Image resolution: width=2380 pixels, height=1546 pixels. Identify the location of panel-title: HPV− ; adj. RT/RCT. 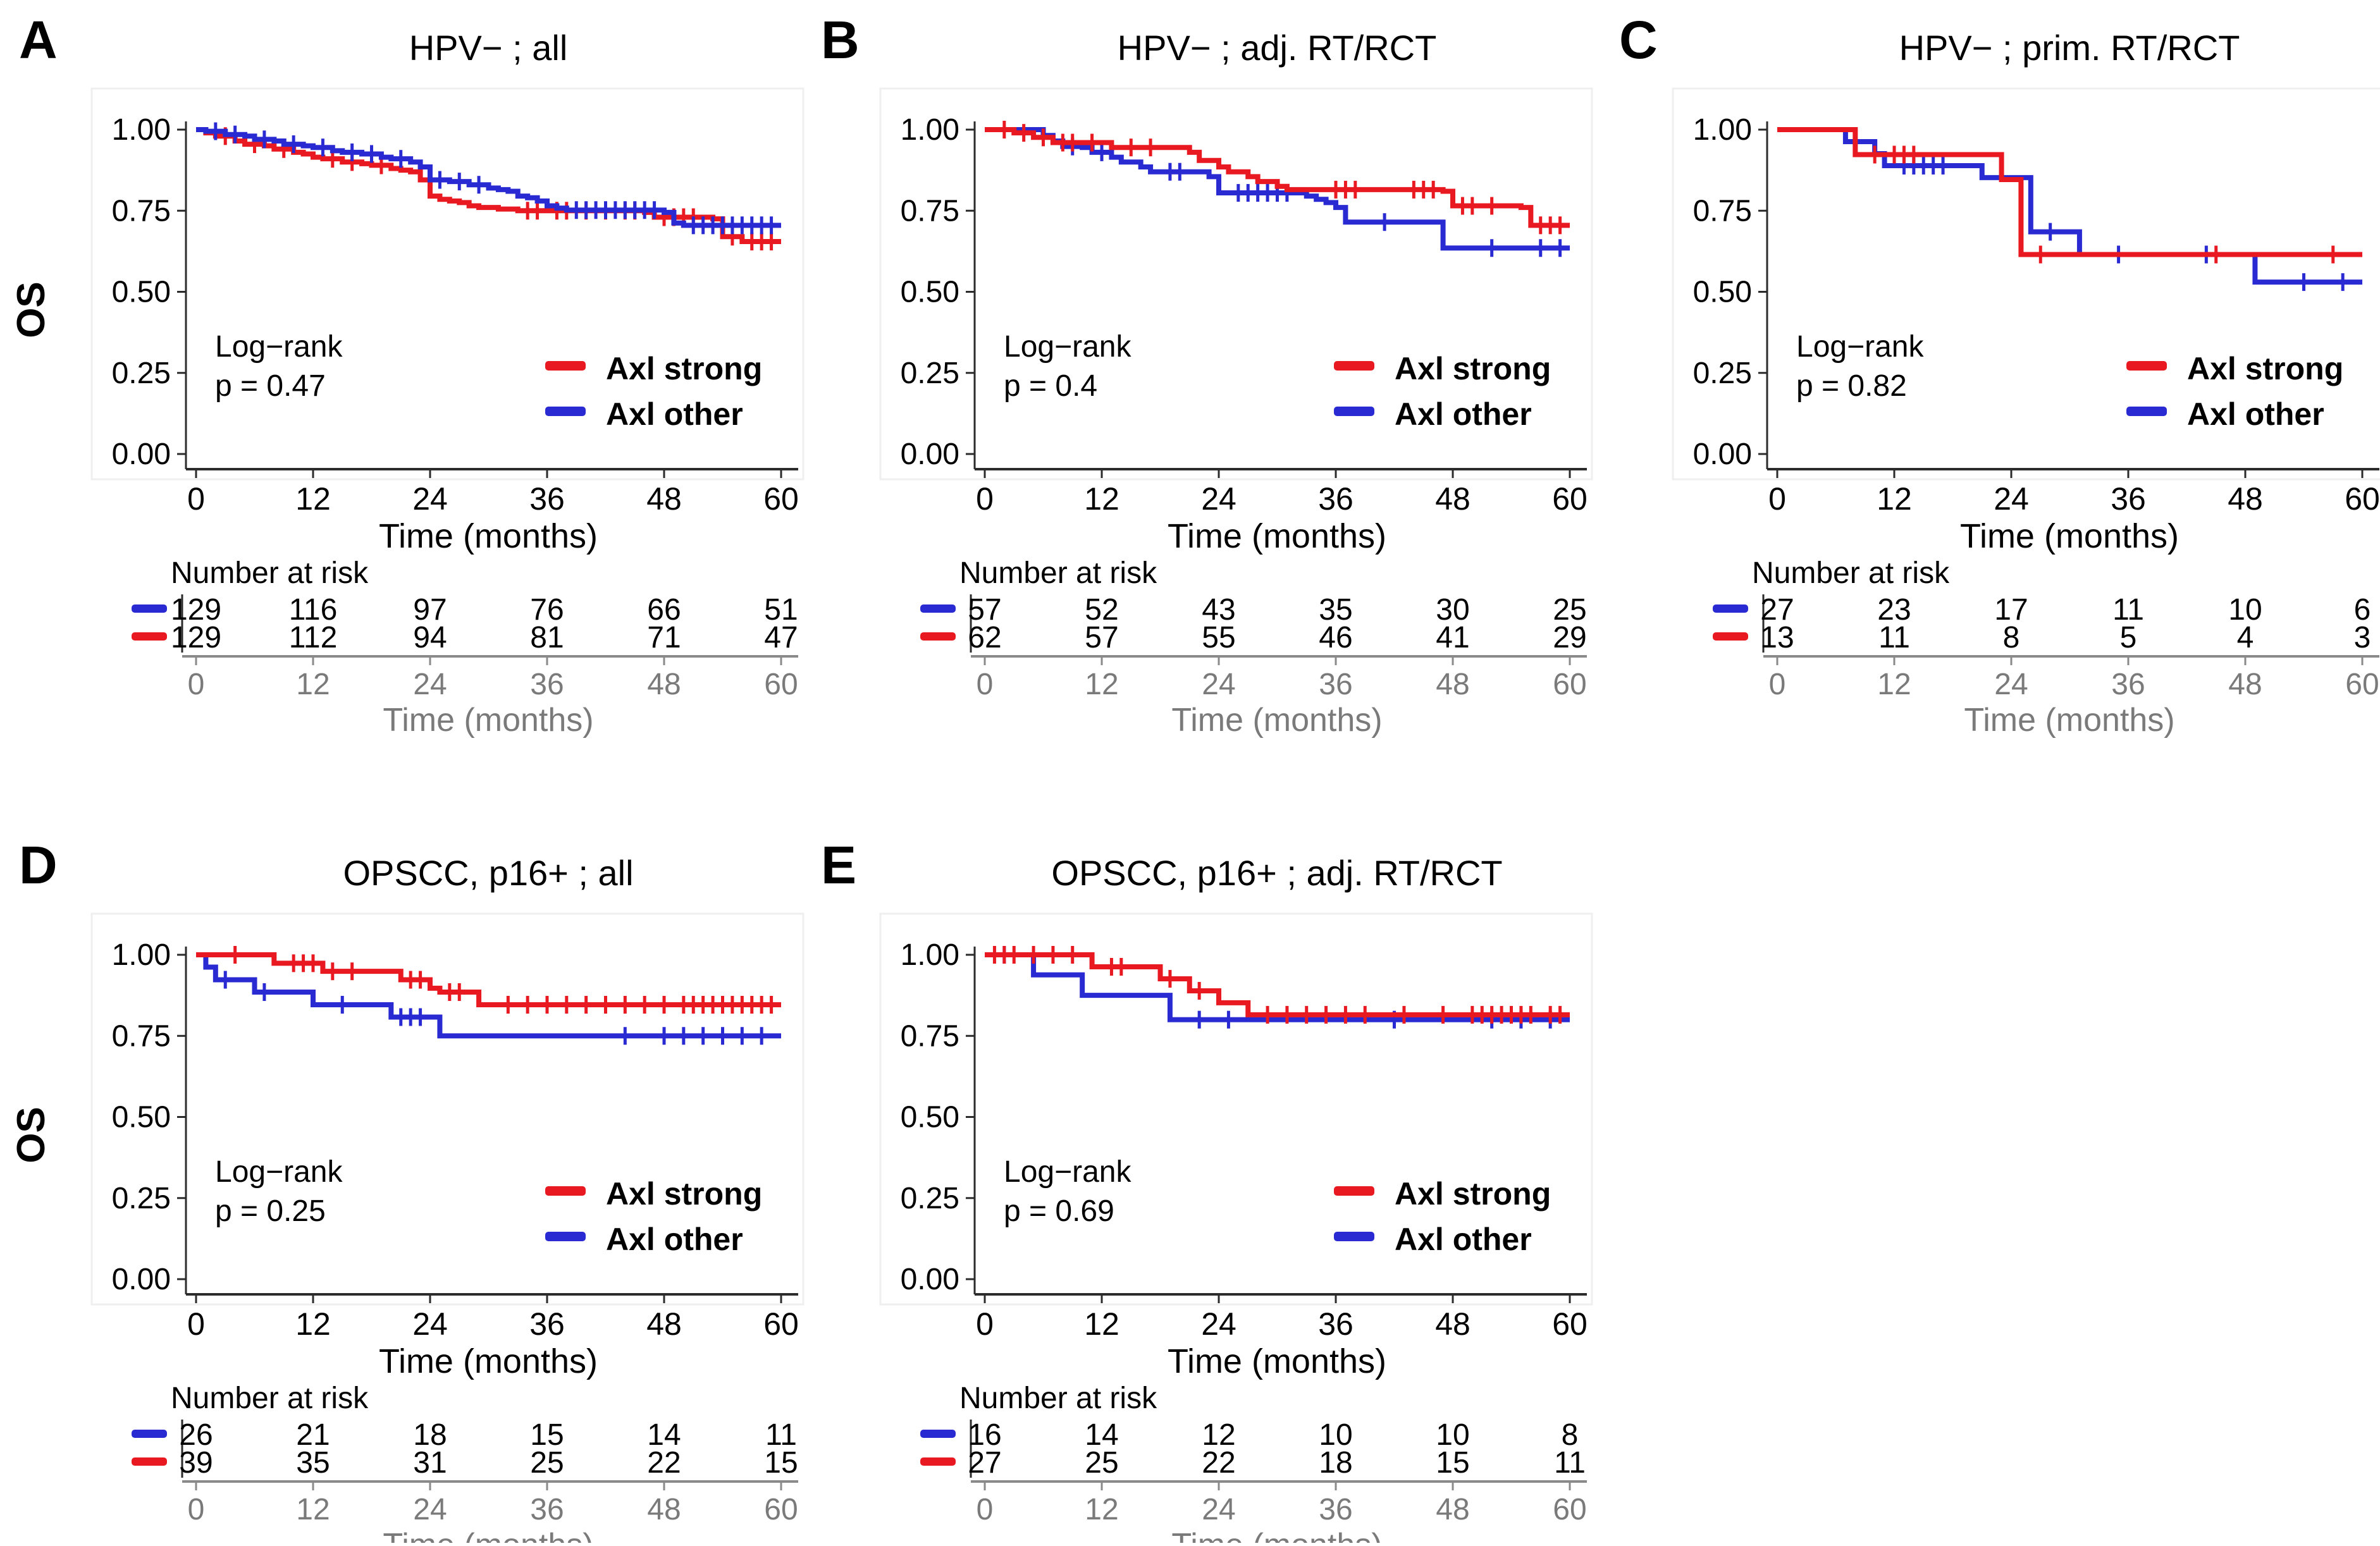
(1277, 48).